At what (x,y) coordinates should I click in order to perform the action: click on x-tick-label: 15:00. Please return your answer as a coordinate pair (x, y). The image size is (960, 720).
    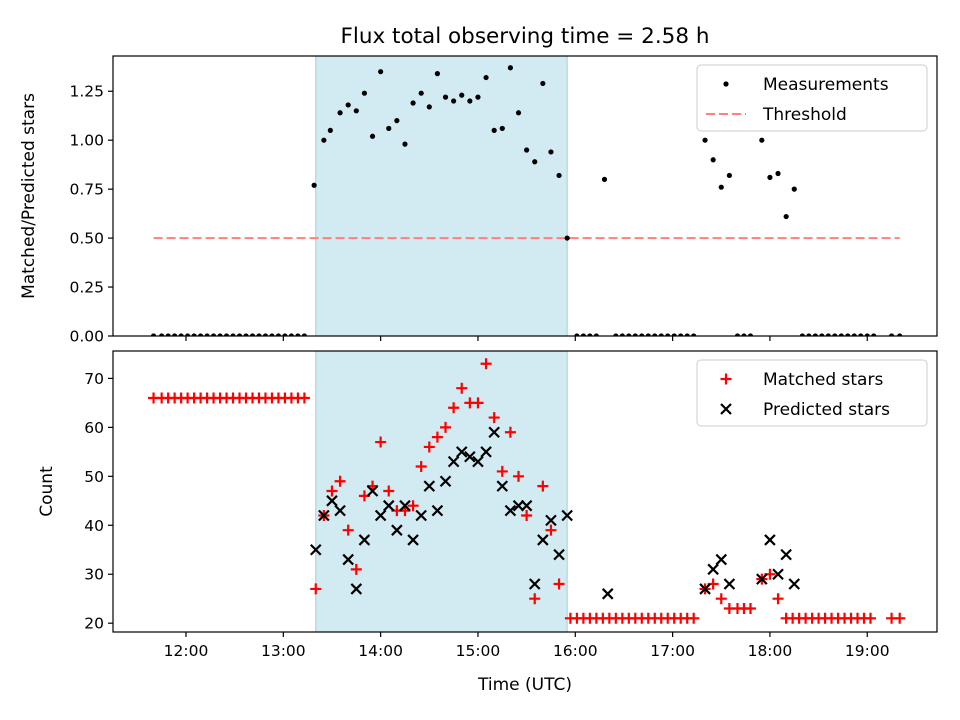
    Looking at the image, I should click on (478, 651).